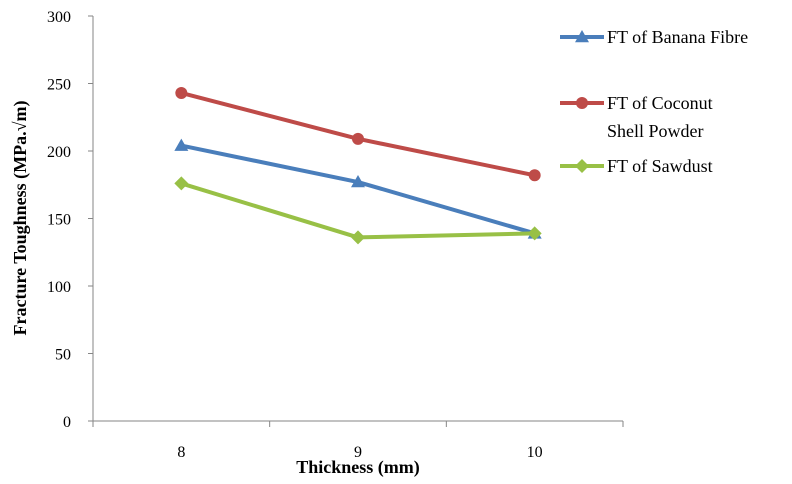 The height and width of the screenshot is (484, 792). What do you see at coordinates (660, 166) in the screenshot?
I see `legend-label: FT of Sawdust` at bounding box center [660, 166].